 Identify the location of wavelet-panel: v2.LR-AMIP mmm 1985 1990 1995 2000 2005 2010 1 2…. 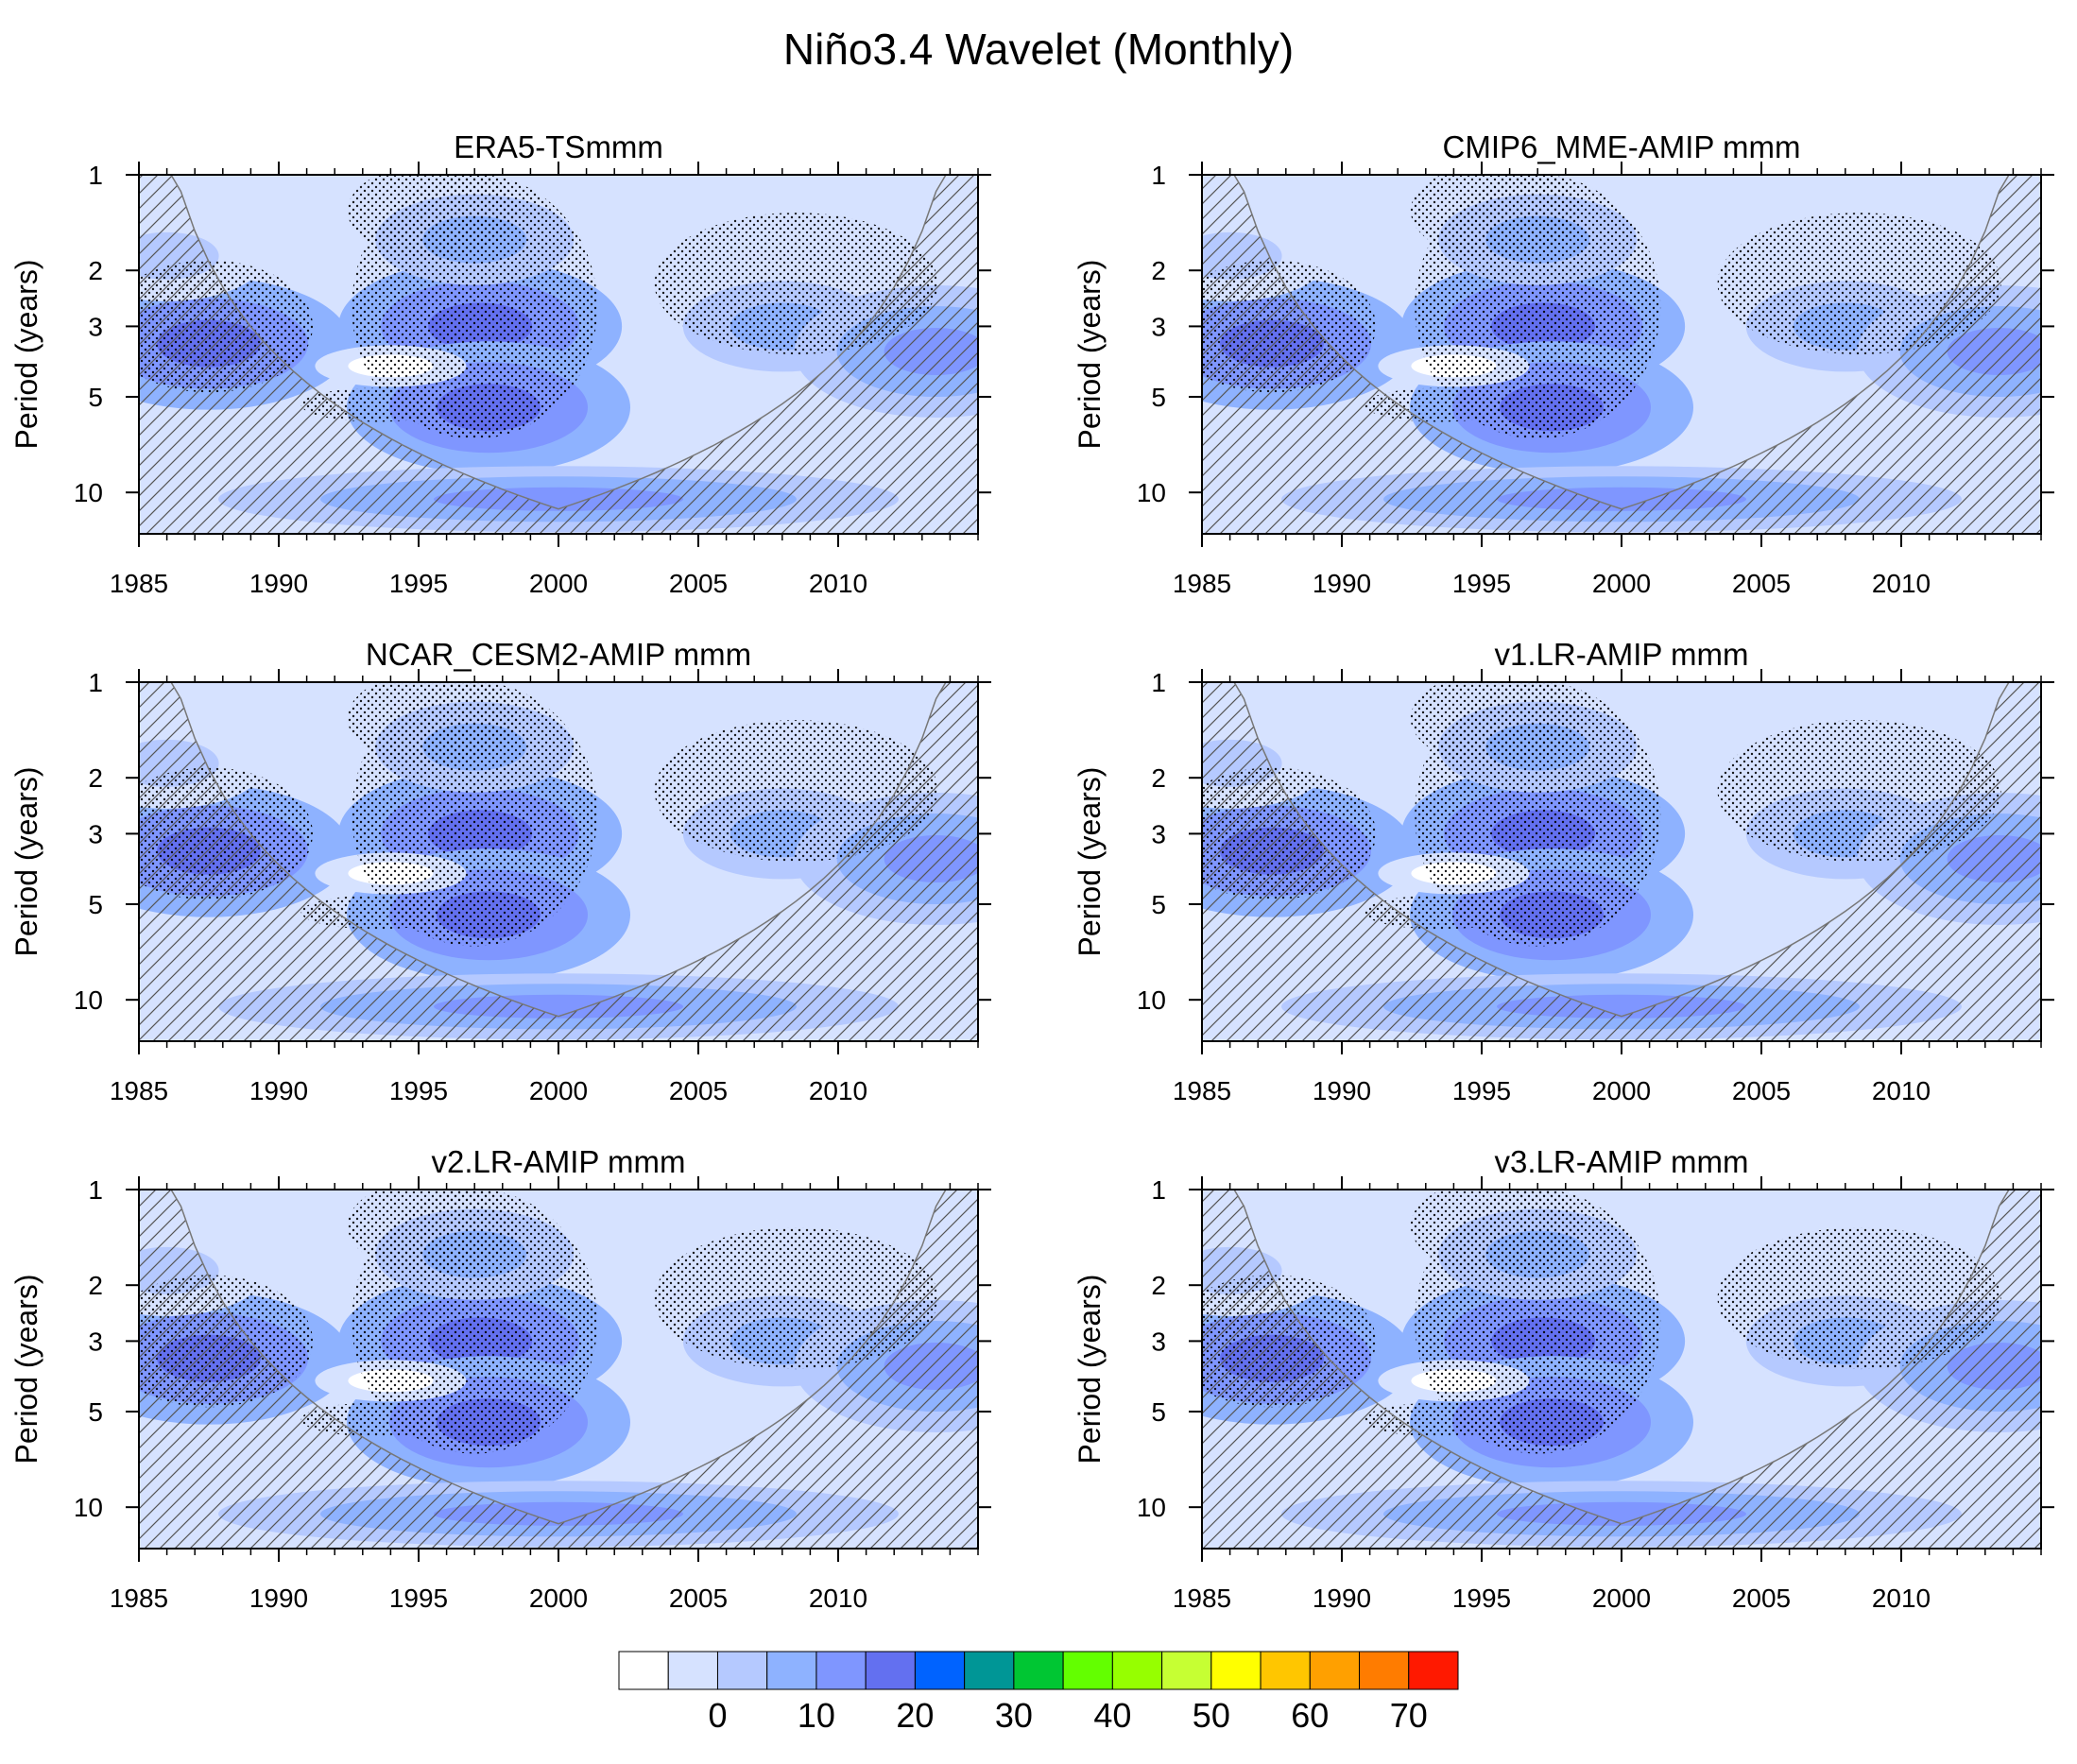
(500, 1378).